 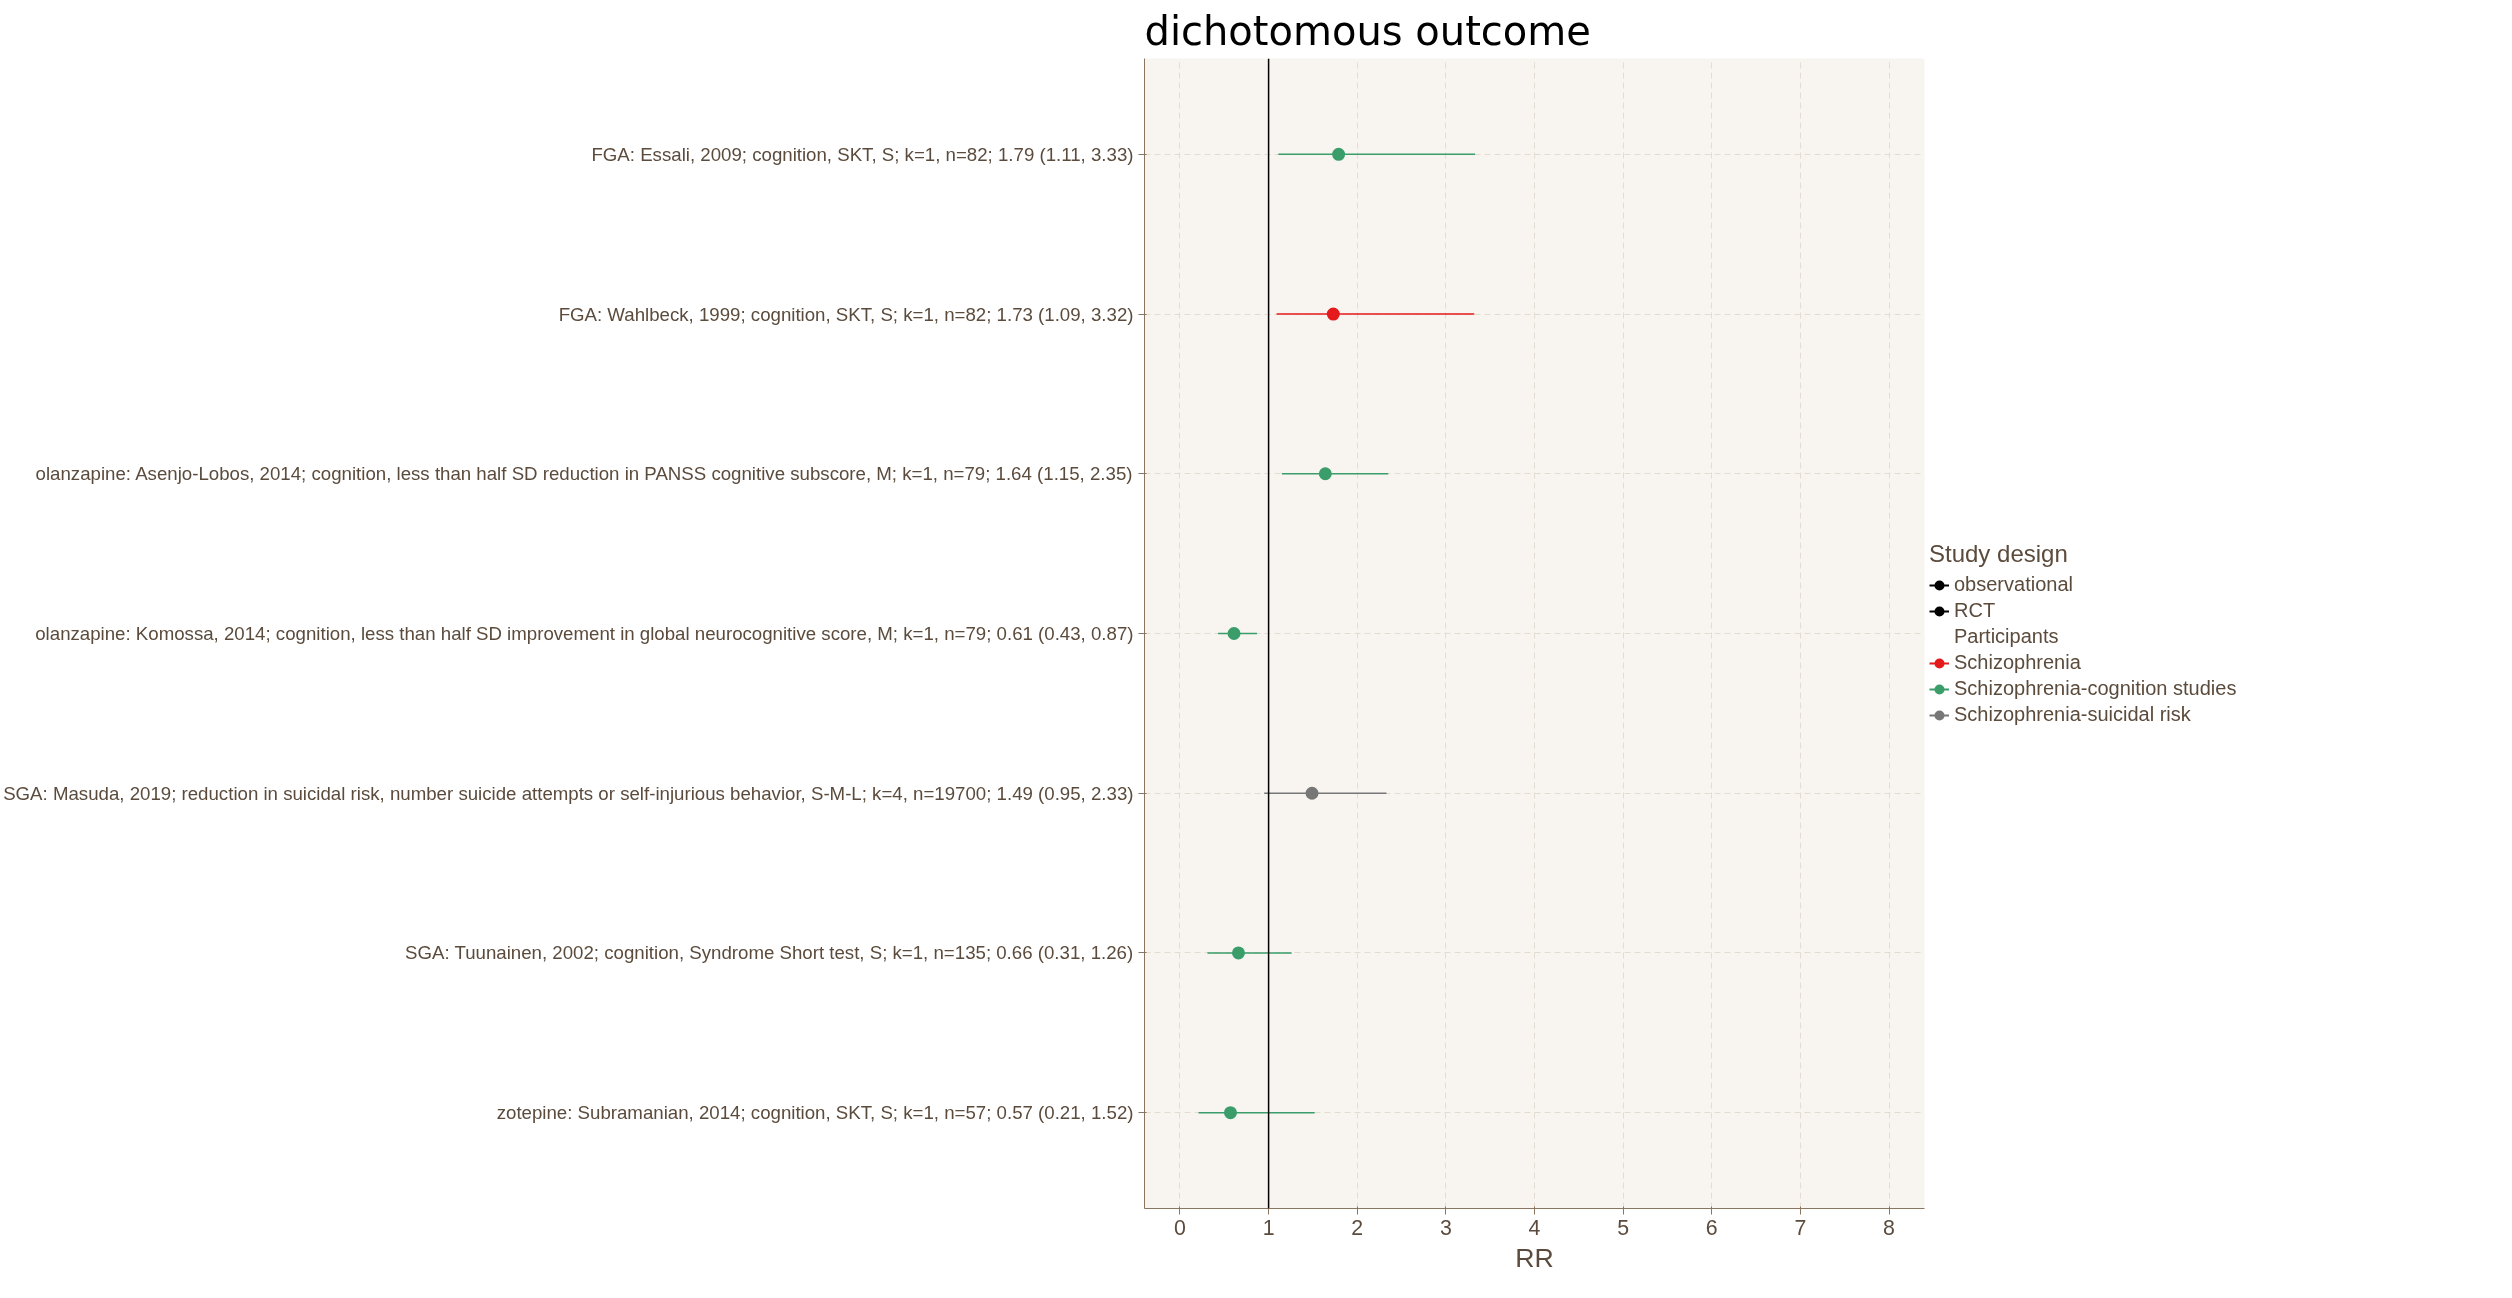 What do you see at coordinates (584, 633) in the screenshot?
I see `y-tick-label: olanzapine: Komossa, 2014; cognition, less than half SD improvement in global neurocognitive score, M; k=1, n=79; 0.61 (0.43, 0.87)` at bounding box center [584, 633].